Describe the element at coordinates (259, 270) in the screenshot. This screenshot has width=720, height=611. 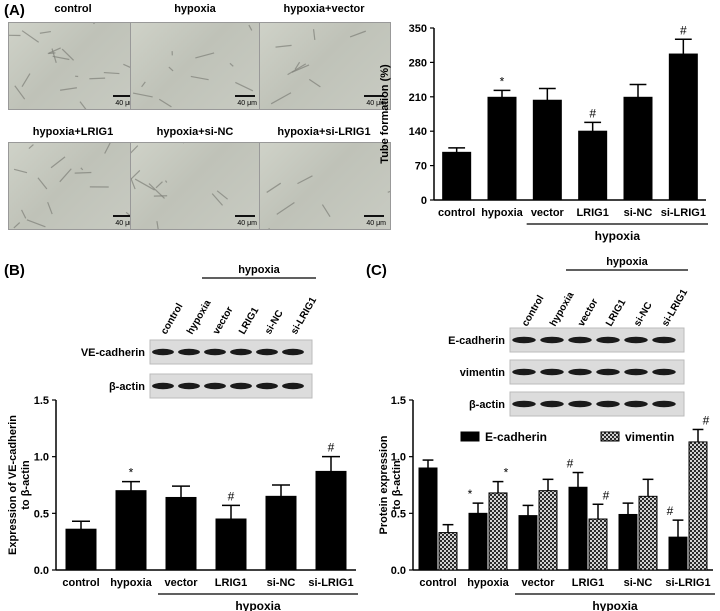
I see `blot-group-label: hypoxia` at that location.